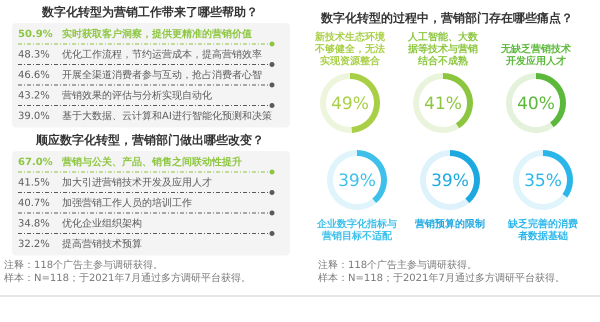 Image resolution: width=600 pixels, height=322 pixels. Describe the element at coordinates (536, 55) in the screenshot. I see `chart-title: 无缺乏营销技术开发应用人才` at that location.